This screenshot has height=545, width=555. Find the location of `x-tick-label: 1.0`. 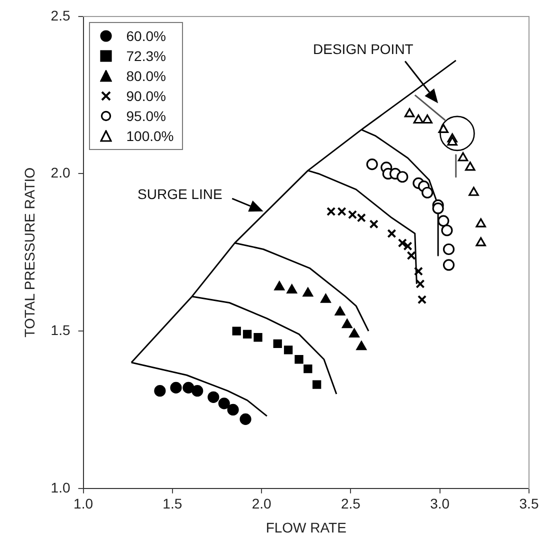

x-tick-label: 1.0 is located at coordinates (84, 504).